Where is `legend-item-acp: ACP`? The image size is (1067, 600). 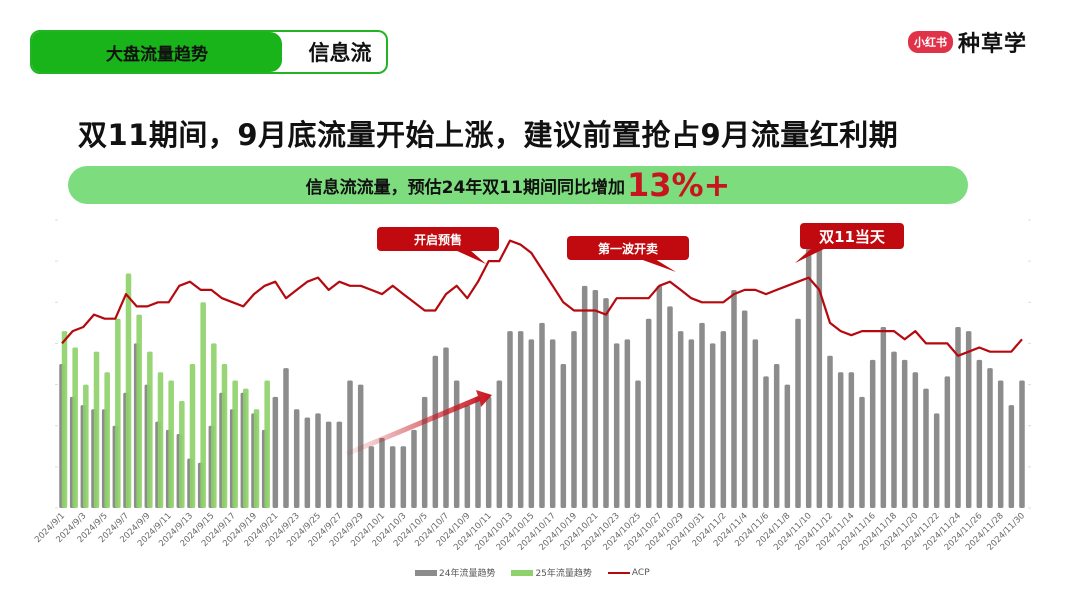 legend-item-acp: ACP is located at coordinates (628, 572).